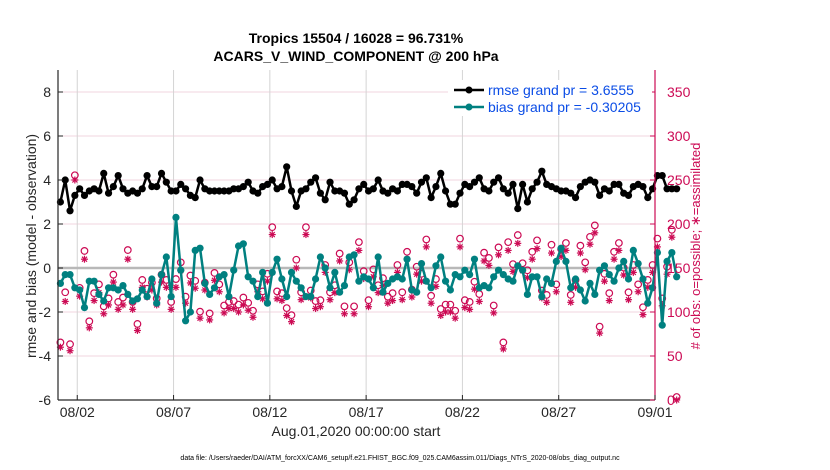 The image size is (830, 470). Describe the element at coordinates (469, 107) in the screenshot. I see `legend-bias-marker-icon` at that location.